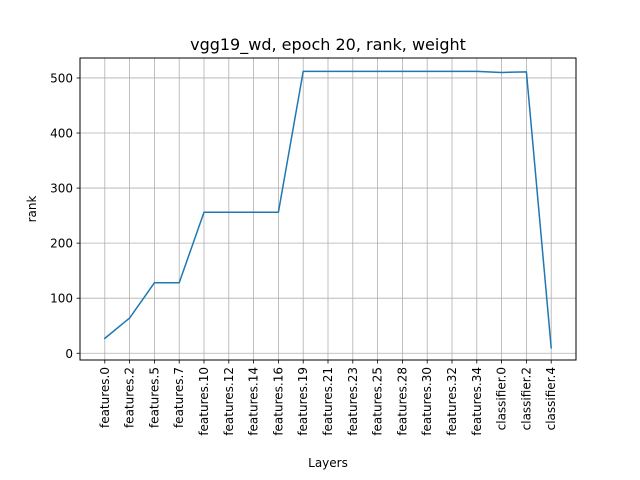  Describe the element at coordinates (353, 401) in the screenshot. I see `x-tick-label: features.23` at that location.